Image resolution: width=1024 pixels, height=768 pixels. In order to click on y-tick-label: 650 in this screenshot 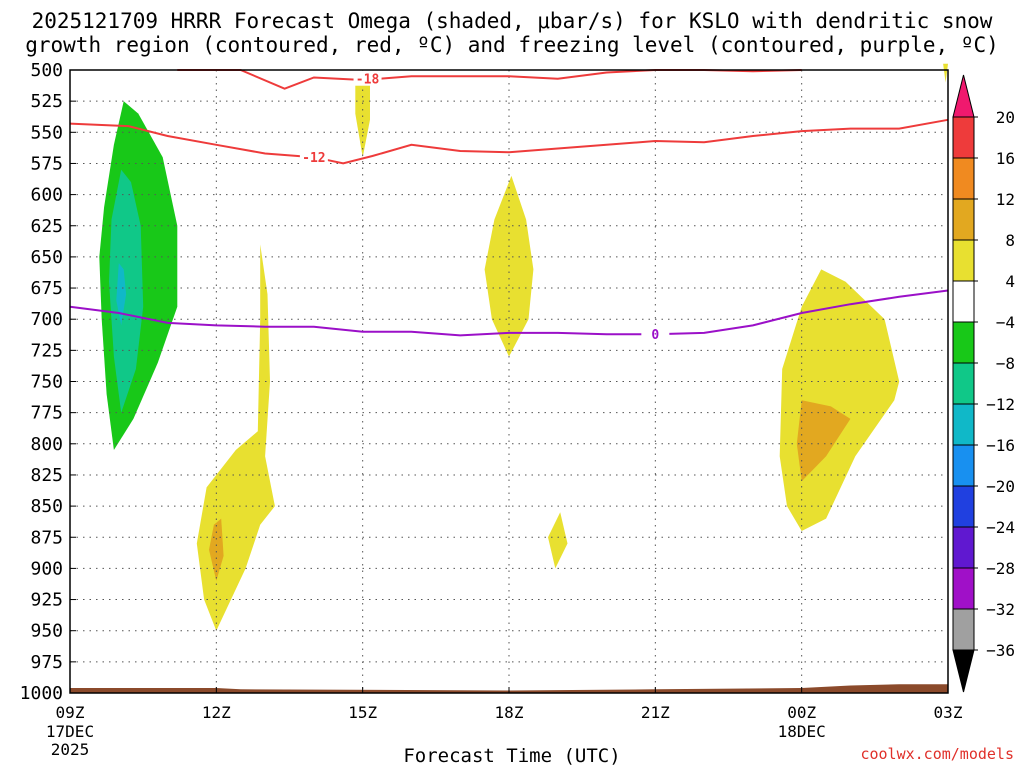, I will do `click(46, 257)`.